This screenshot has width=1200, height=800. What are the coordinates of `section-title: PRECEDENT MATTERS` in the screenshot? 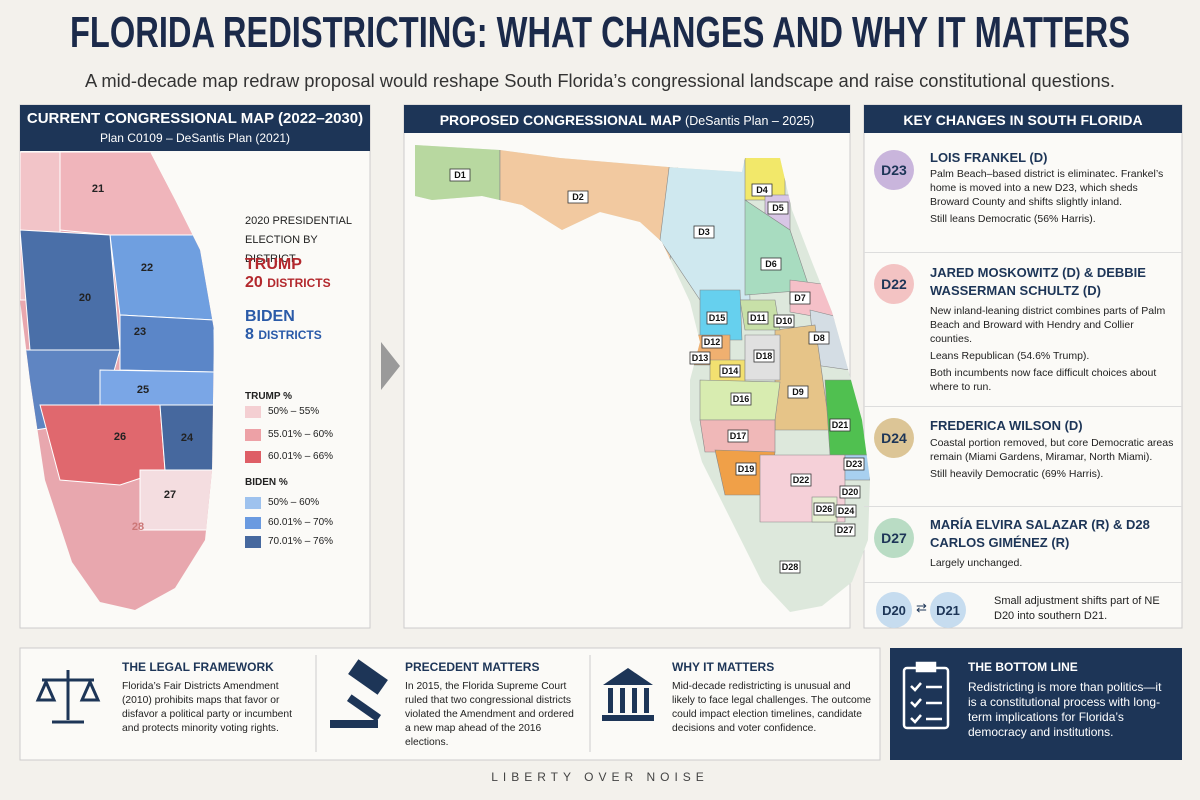 It's located at (472, 667).